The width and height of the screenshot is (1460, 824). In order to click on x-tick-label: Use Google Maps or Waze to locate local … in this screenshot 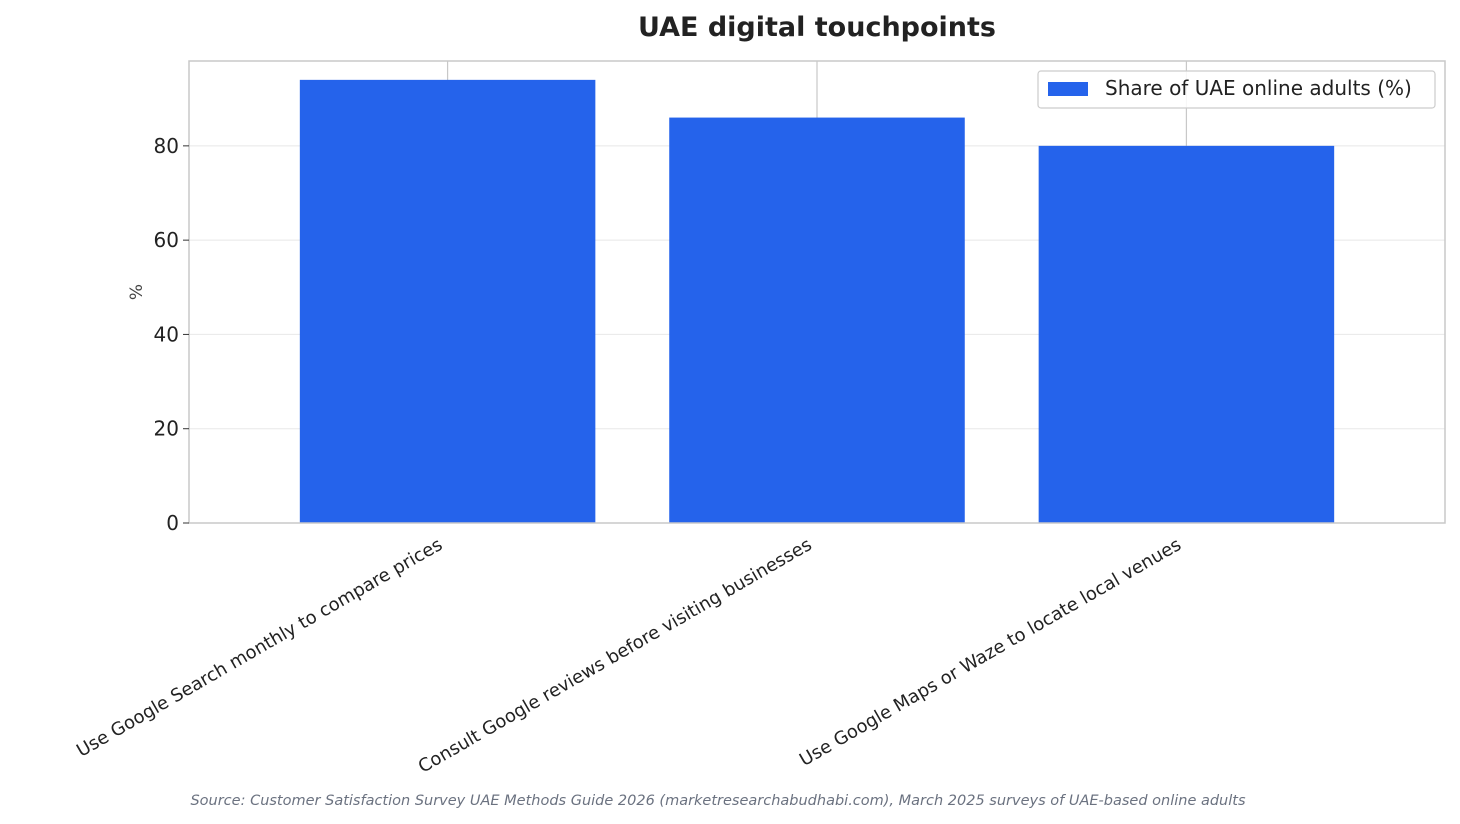, I will do `click(990, 652)`.